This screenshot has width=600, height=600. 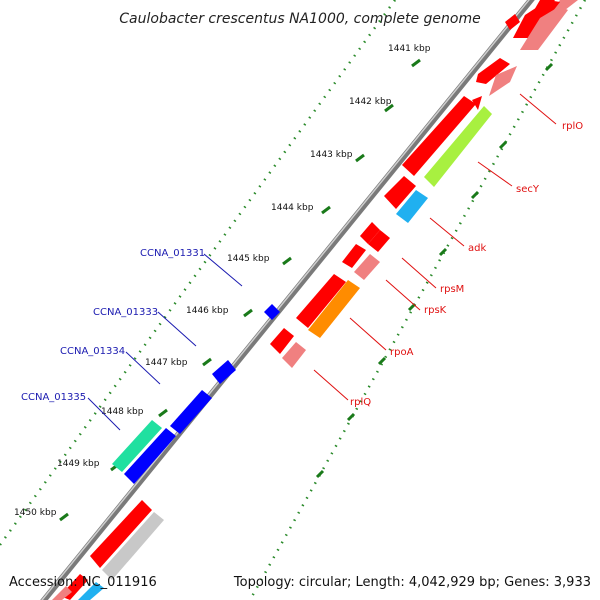 I want to click on gene-label: CCNA_01331, so click(x=172, y=253).